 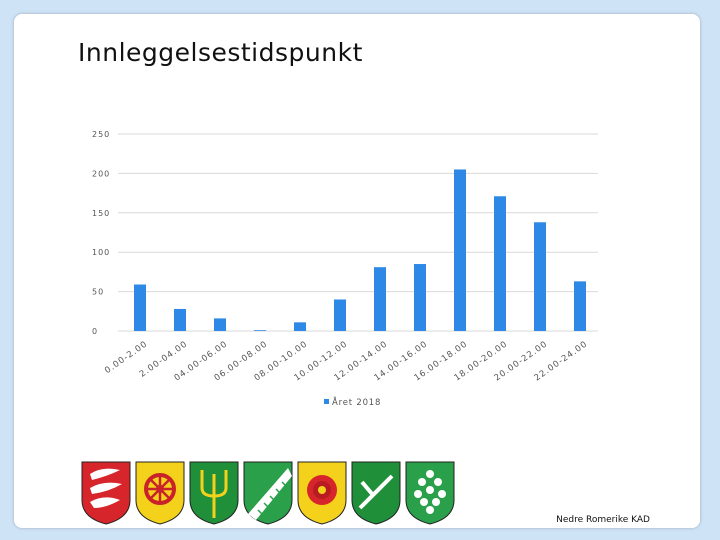 What do you see at coordinates (101, 213) in the screenshot?
I see `y-tick-label: 150` at bounding box center [101, 213].